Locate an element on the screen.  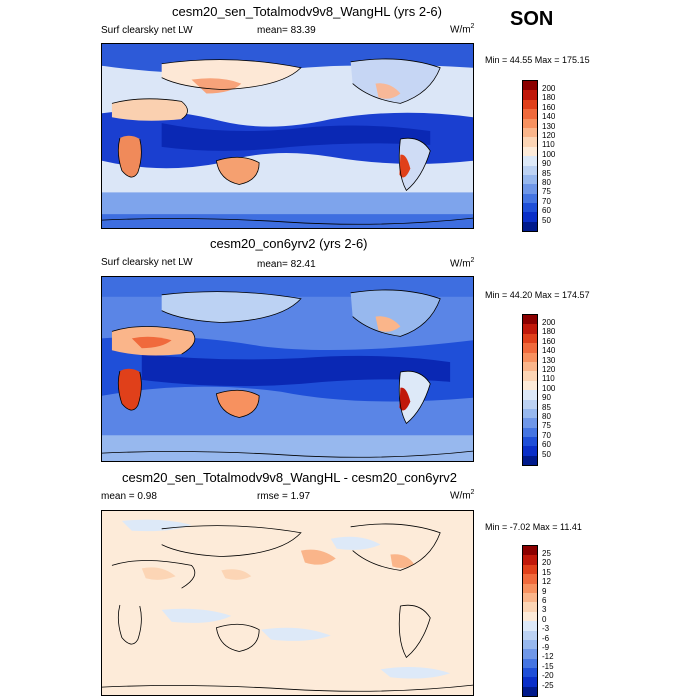
panel-3-map is located at coordinates (287, 603).